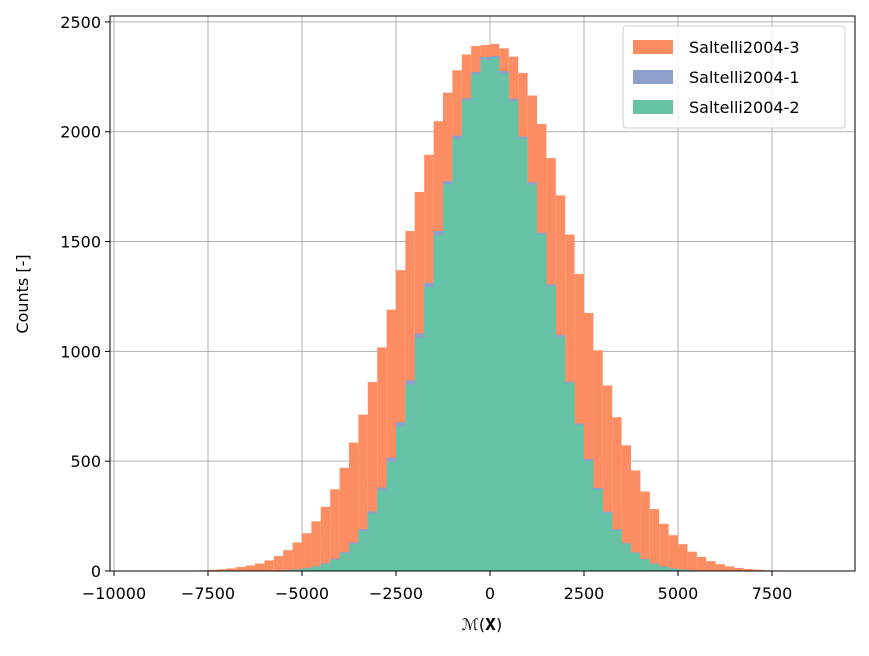 The image size is (869, 656). I want to click on x-tick-label: −10000, so click(114, 593).